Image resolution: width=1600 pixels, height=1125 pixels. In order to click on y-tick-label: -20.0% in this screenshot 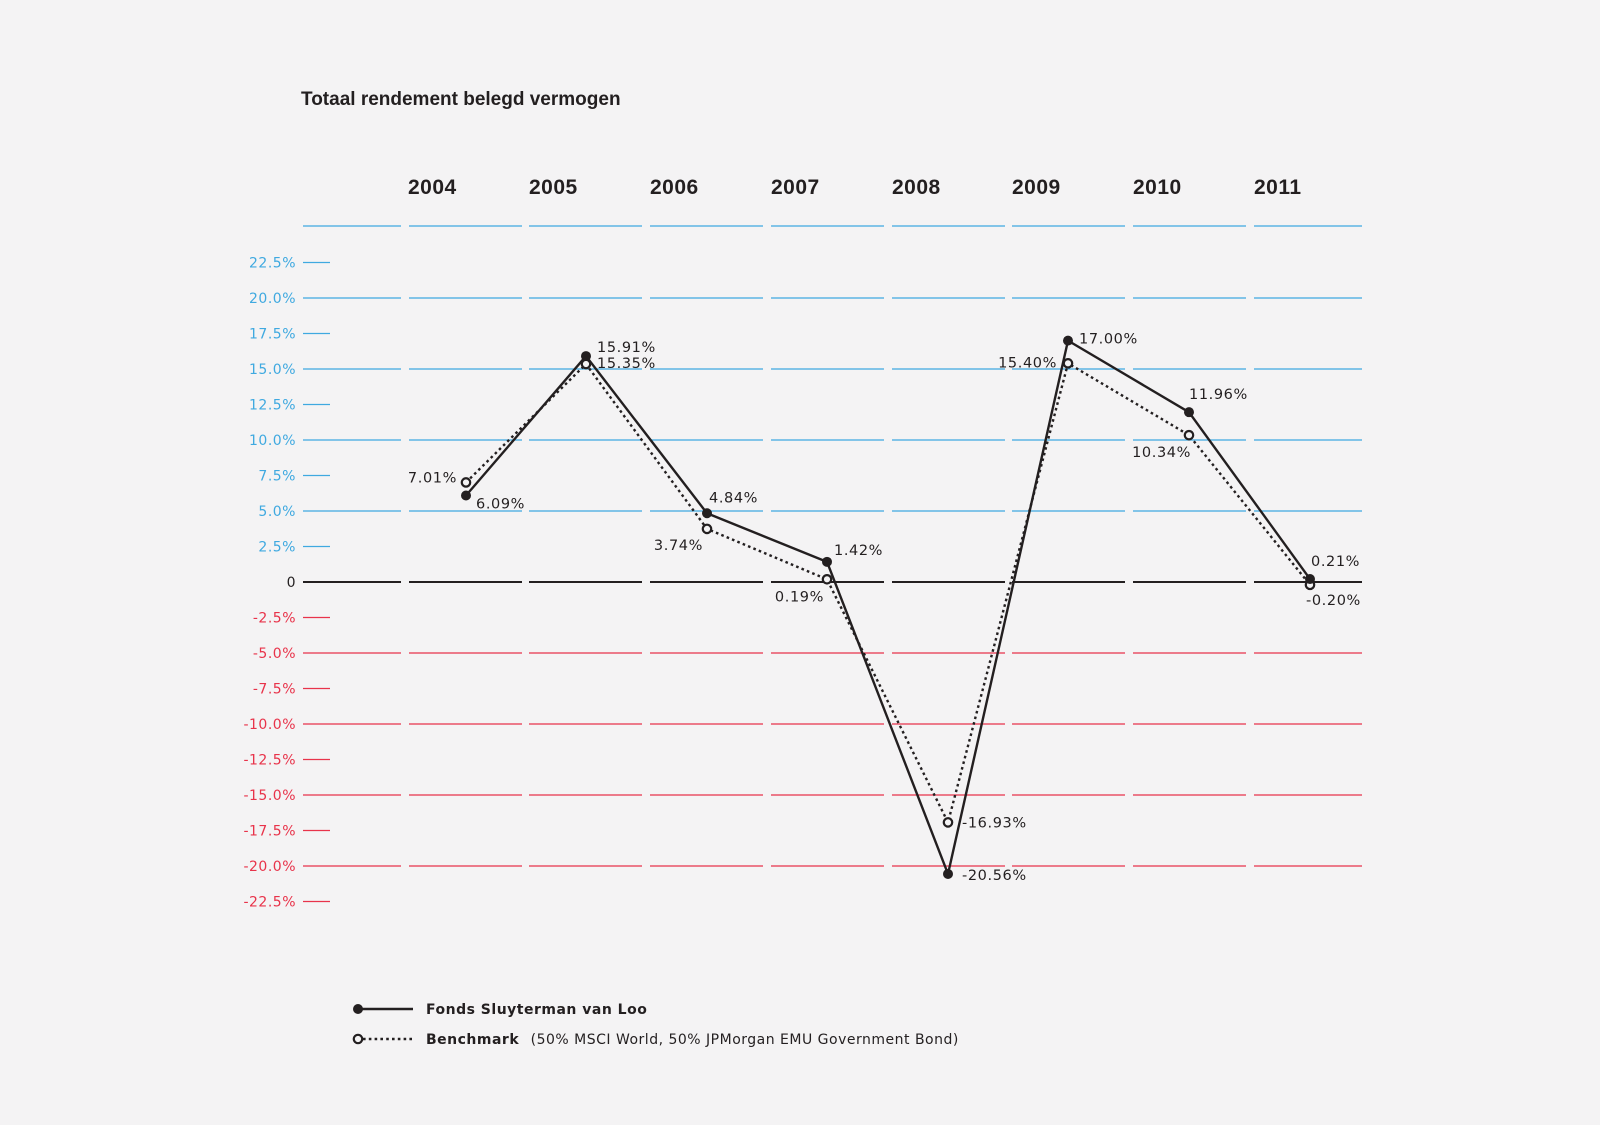, I will do `click(269, 867)`.